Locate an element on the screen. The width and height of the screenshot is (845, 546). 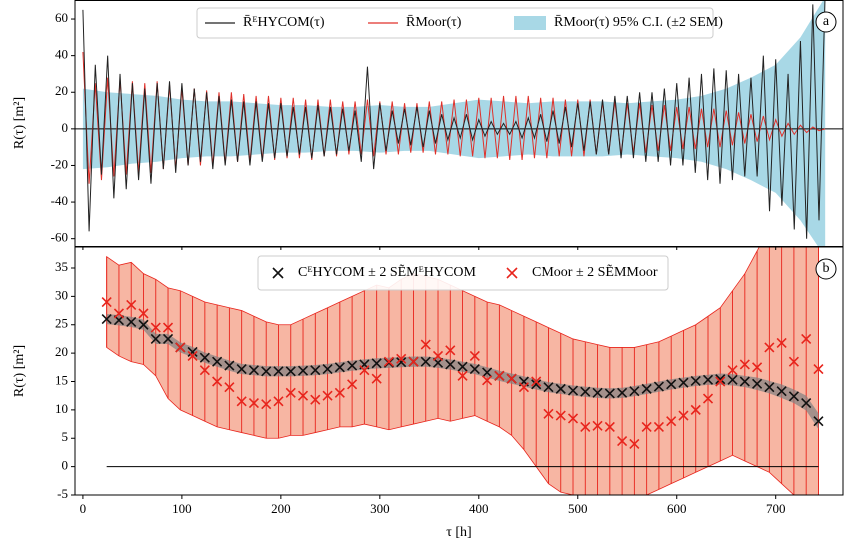
y-tick-label: -60 is located at coordinates (59, 237).